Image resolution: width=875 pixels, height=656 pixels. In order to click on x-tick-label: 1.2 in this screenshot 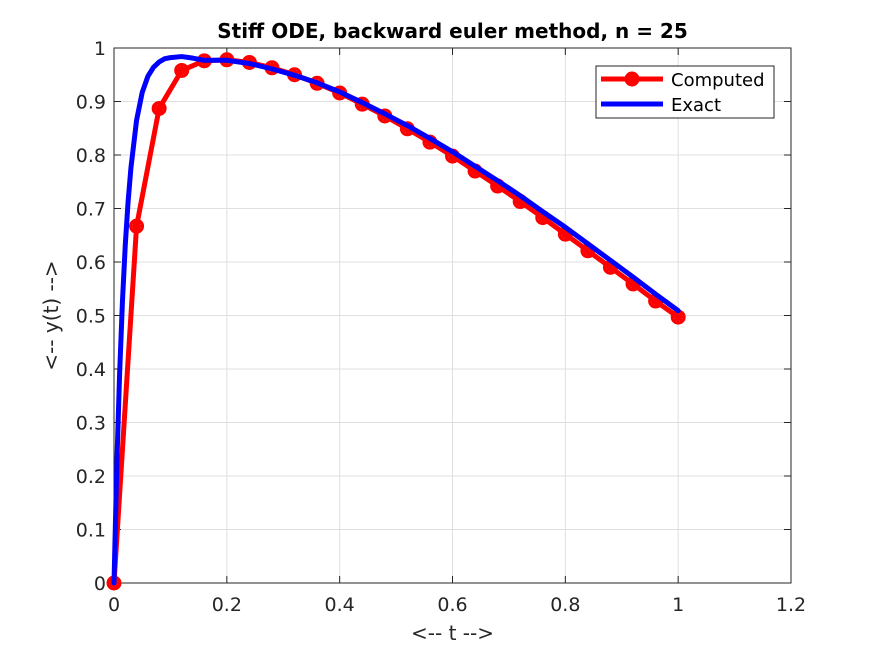, I will do `click(791, 605)`.